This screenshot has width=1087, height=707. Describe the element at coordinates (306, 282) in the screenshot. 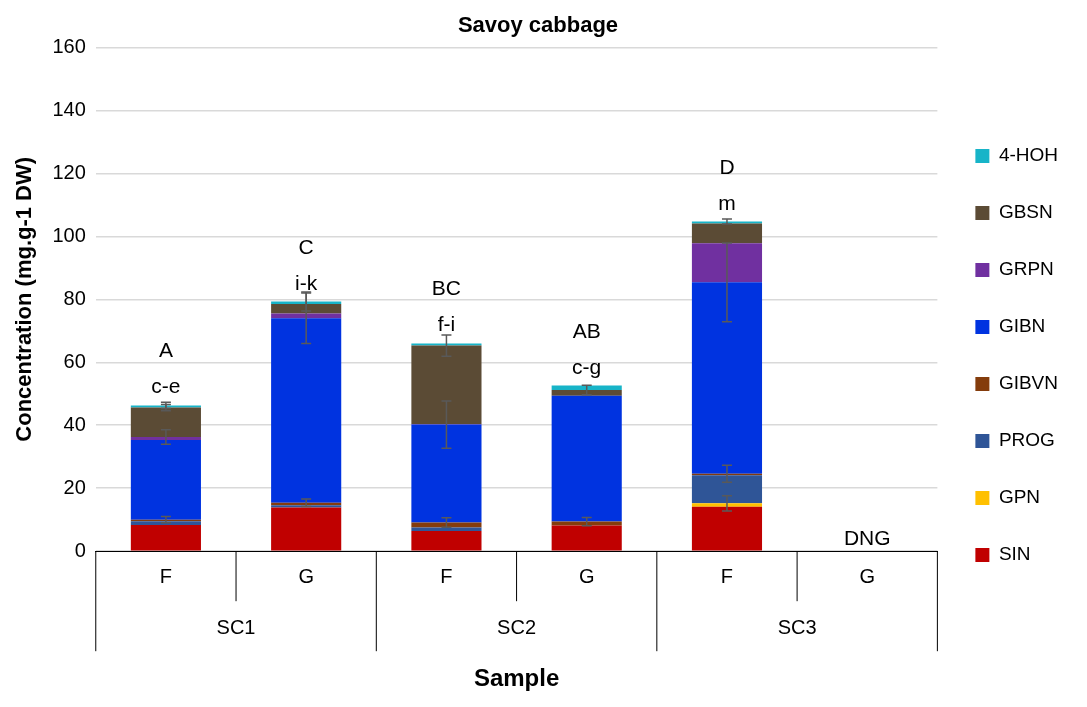

I see `annotation: i-k` at that location.